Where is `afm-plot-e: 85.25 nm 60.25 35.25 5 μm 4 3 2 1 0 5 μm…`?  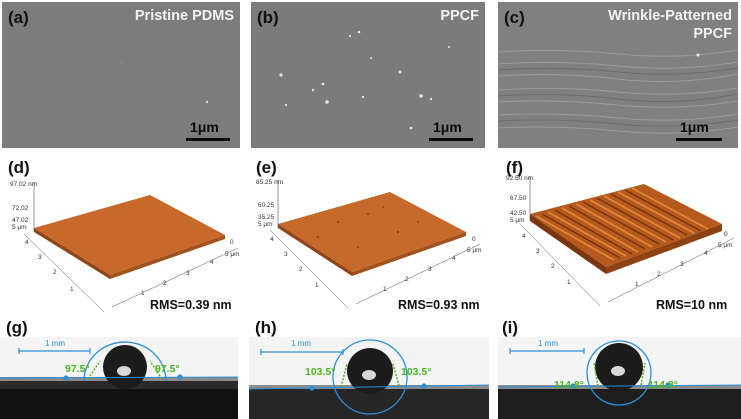 afm-plot-e: 85.25 nm 60.25 35.25 5 μm 4 3 2 1 0 5 μm… is located at coordinates (369, 244).